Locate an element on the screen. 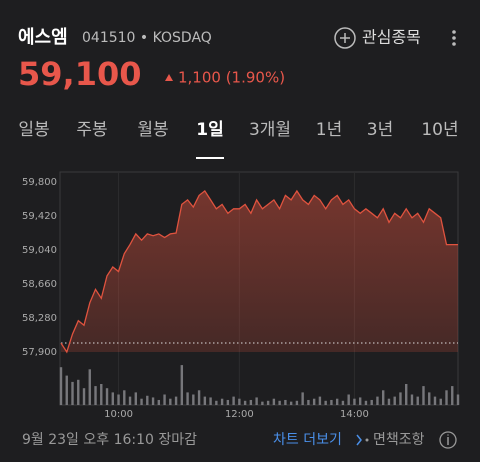 The height and width of the screenshot is (462, 480). y-tick-label: 59,040 is located at coordinates (39, 250).